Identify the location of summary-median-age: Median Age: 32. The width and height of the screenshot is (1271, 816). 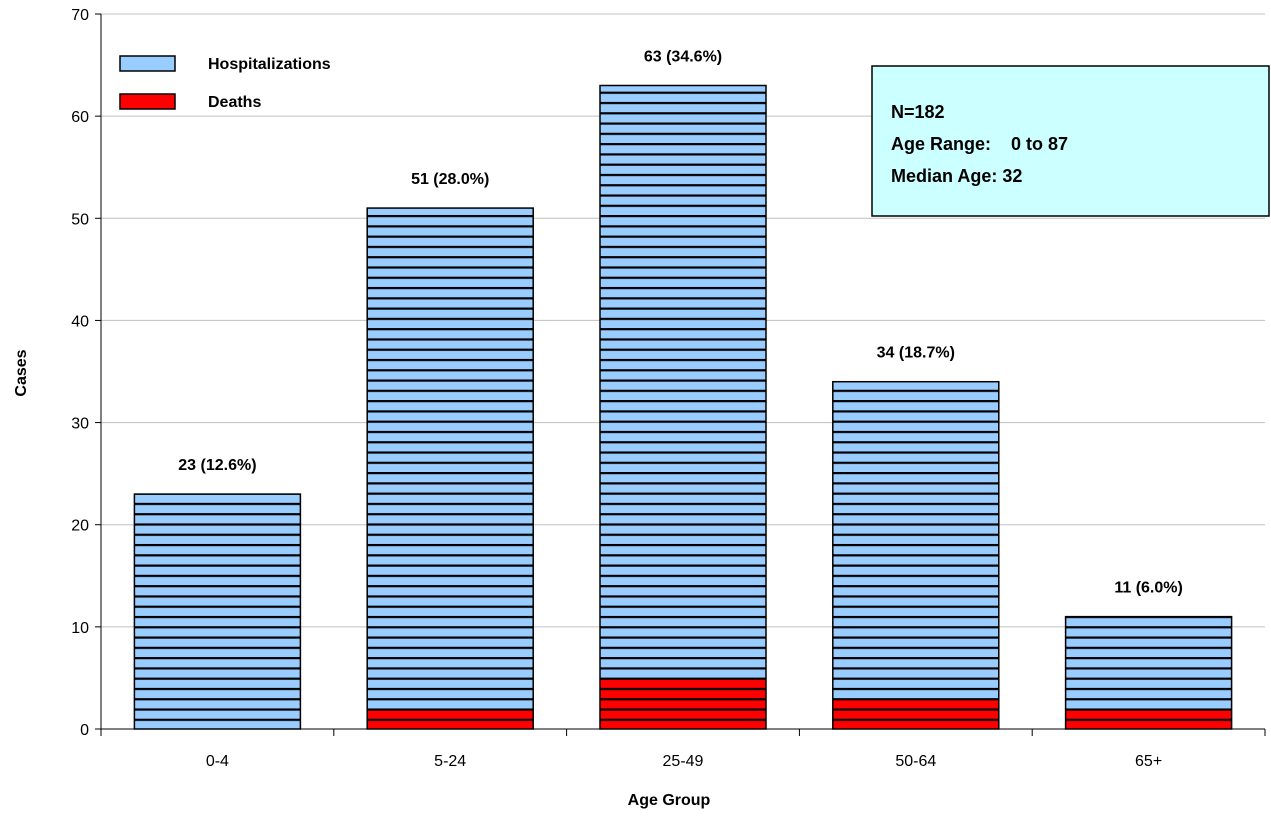
(956, 176).